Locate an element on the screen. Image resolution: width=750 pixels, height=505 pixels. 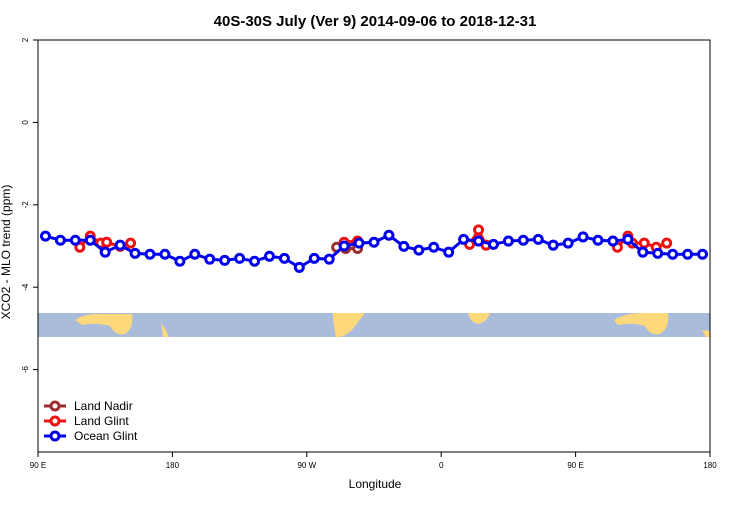
map-strip is located at coordinates (374, 325).